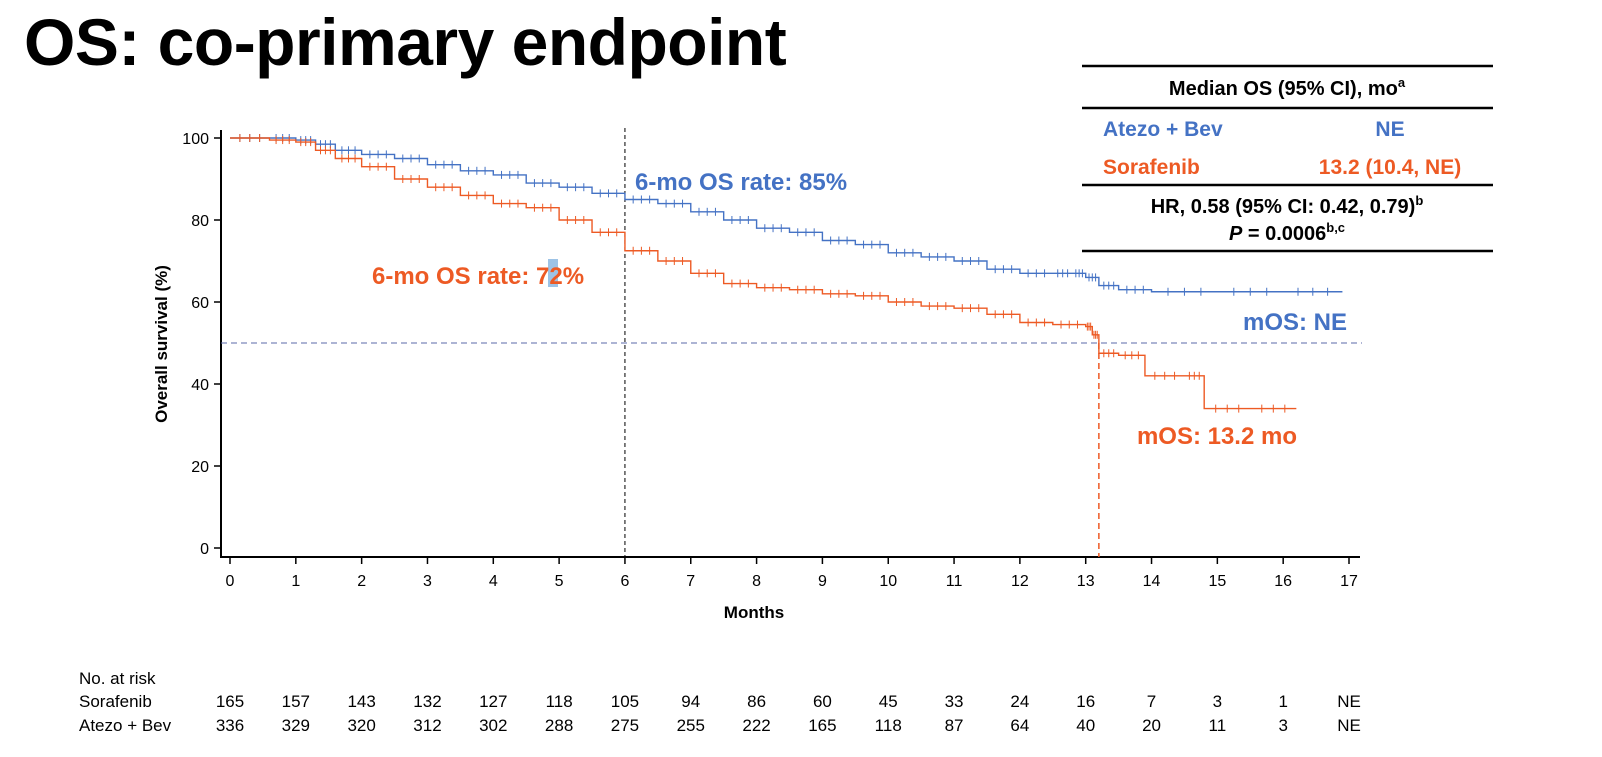 This screenshot has height=757, width=1602. Describe the element at coordinates (625, 701) in the screenshot. I see `risk-table-cell: 105` at that location.